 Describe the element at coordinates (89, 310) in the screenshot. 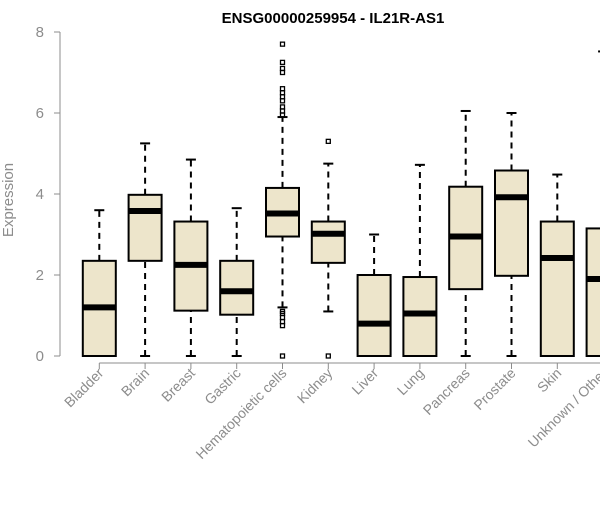

I see `box-group-bladder: Bladder` at that location.